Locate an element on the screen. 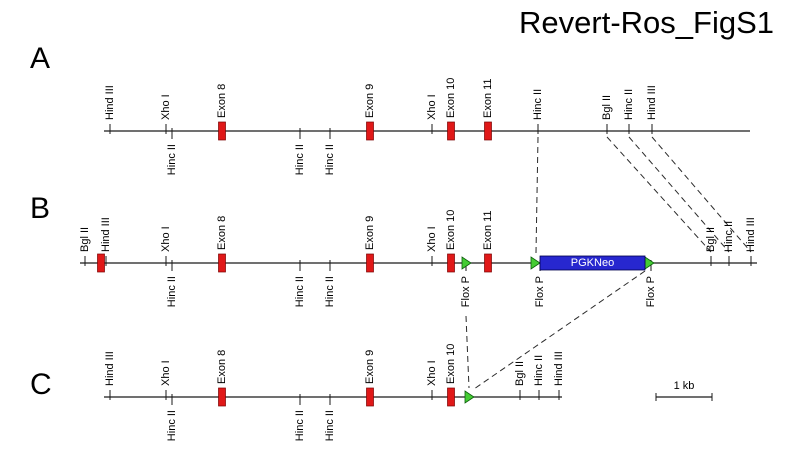 This screenshot has width=800, height=465. neo-label: PGKNeo is located at coordinates (592, 263).